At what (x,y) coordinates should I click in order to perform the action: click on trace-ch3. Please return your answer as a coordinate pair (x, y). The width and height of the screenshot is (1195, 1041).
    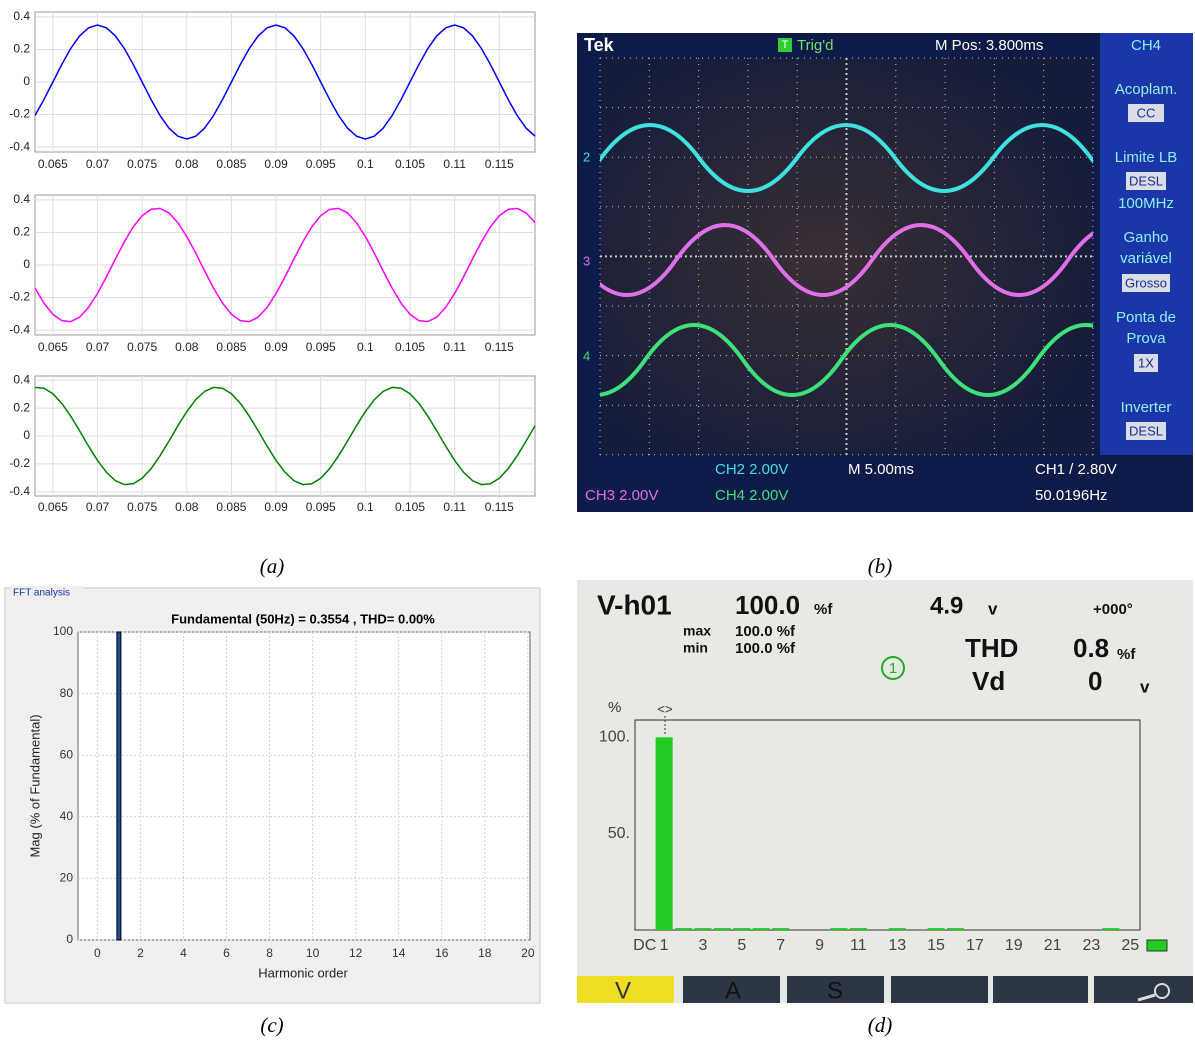
    Looking at the image, I should click on (846, 260).